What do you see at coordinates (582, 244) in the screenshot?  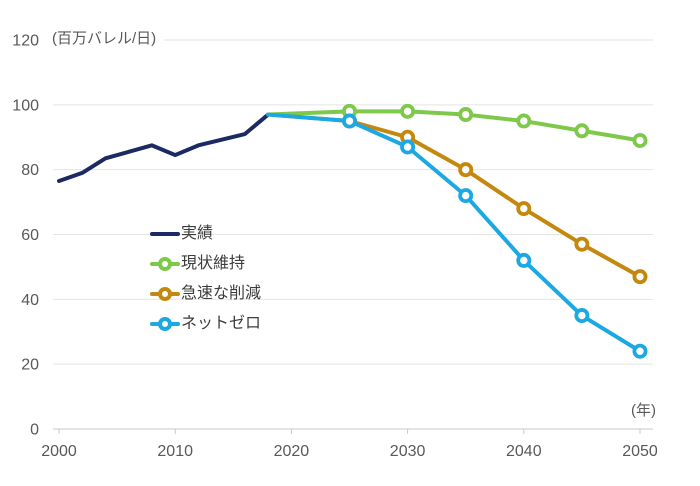 I see `marker-rapid-reduction-2045` at bounding box center [582, 244].